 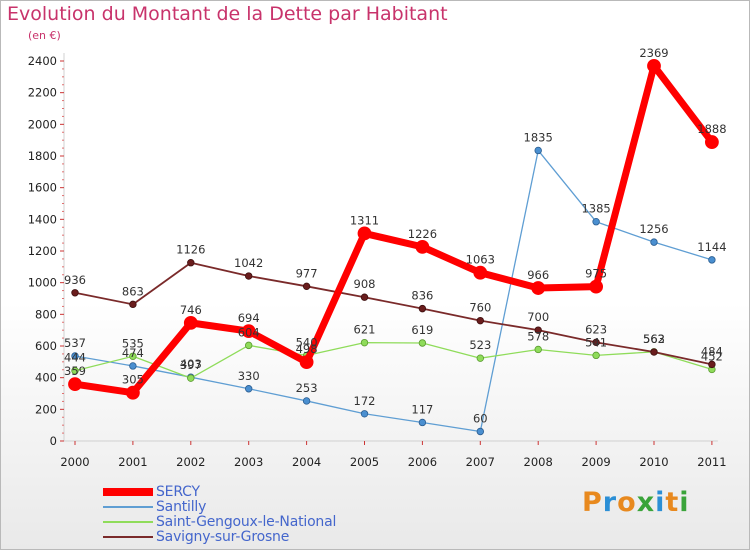 I want to click on logo-letter: i, so click(x=660, y=502).